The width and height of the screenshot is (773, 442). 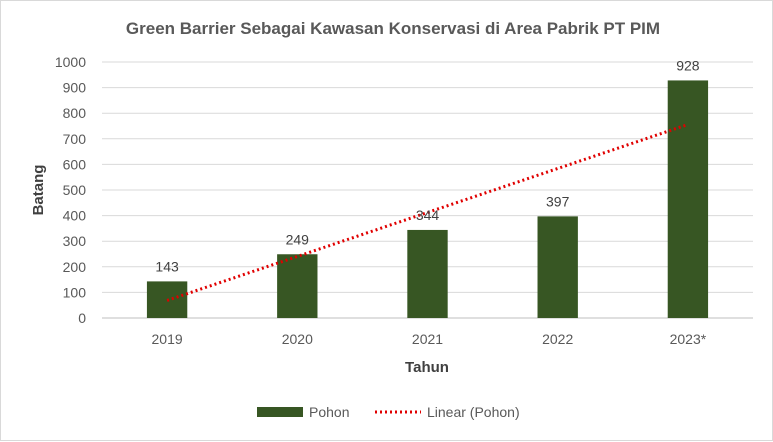 I want to click on x-tick-label: 2023*, so click(x=688, y=339).